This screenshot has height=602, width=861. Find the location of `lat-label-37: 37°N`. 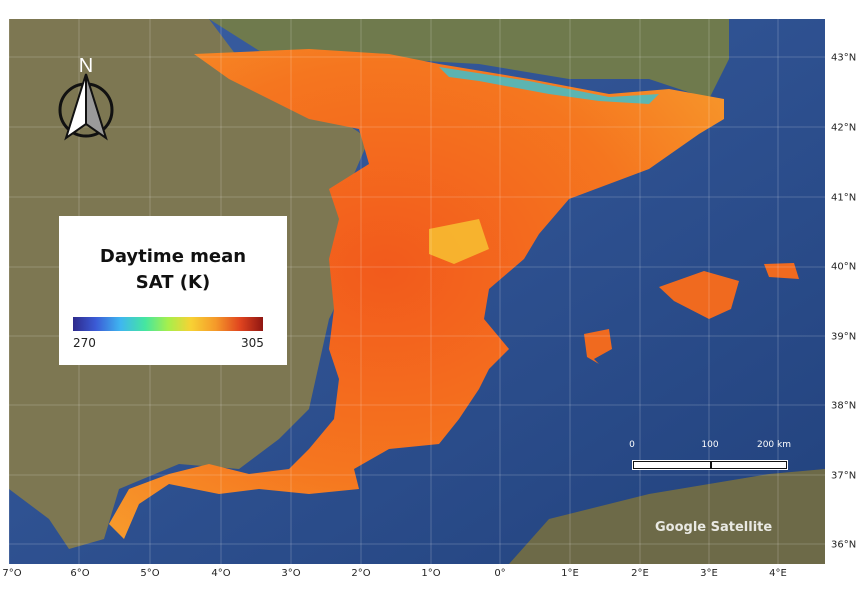

lat-label-37: 37°N is located at coordinates (844, 476).